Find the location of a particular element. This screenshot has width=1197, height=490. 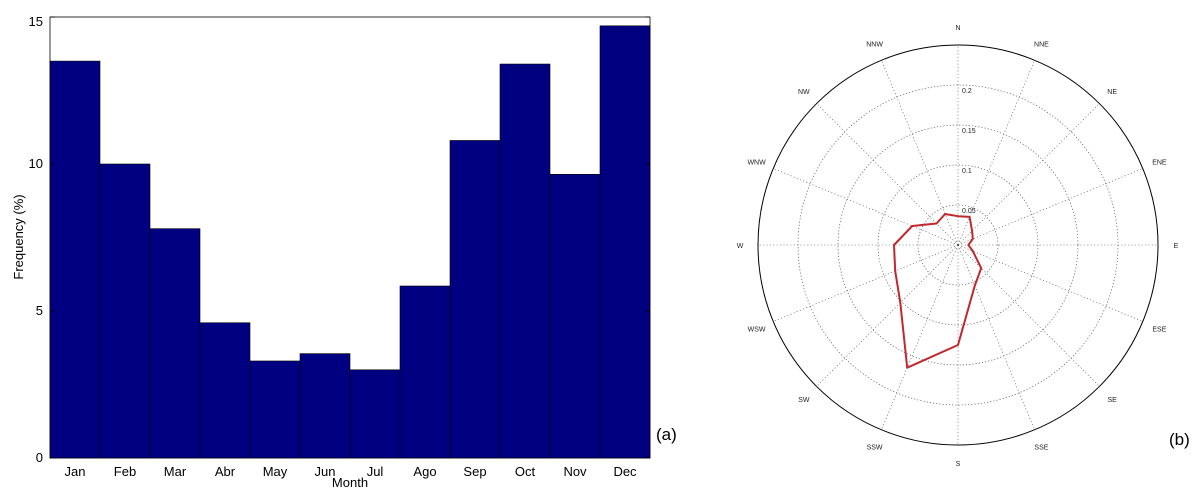

direction-label-n: N is located at coordinates (957, 28).